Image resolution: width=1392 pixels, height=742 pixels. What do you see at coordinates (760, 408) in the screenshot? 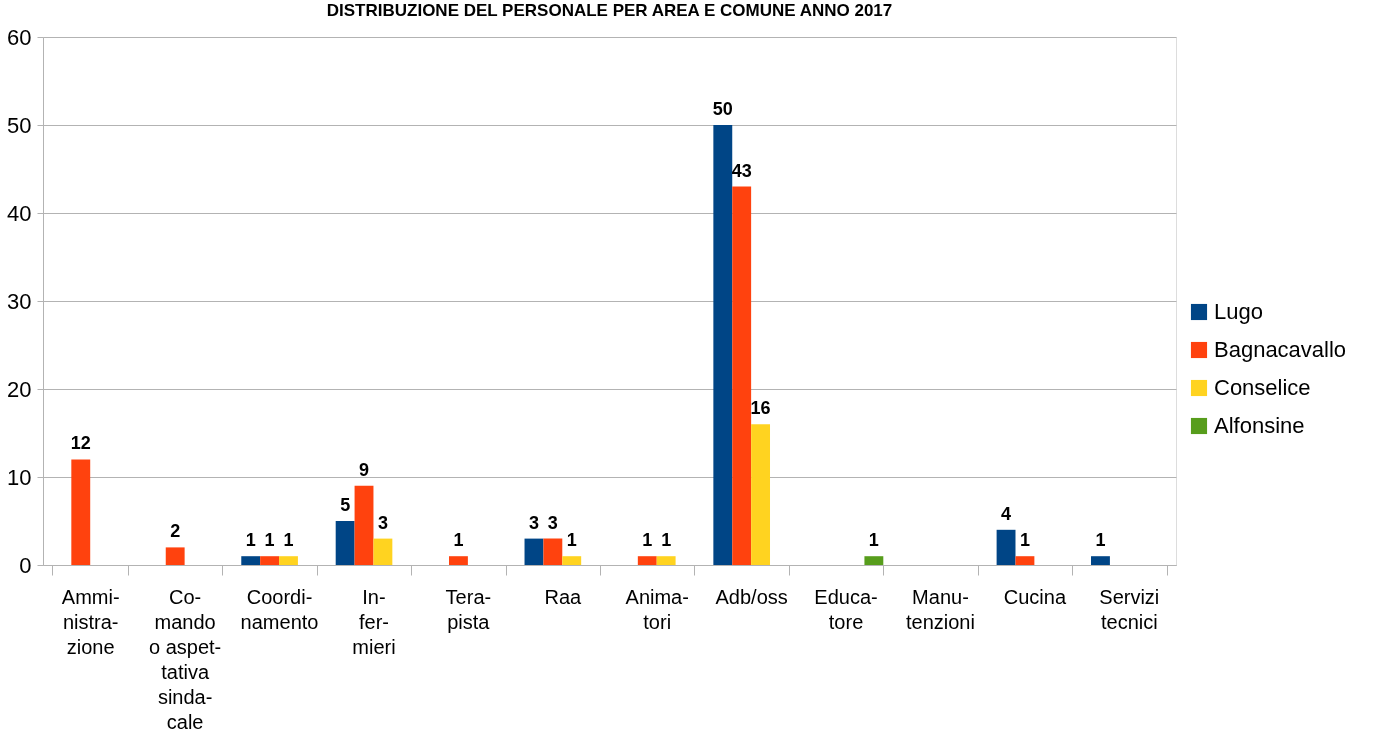
I see `data-label: 16` at bounding box center [760, 408].